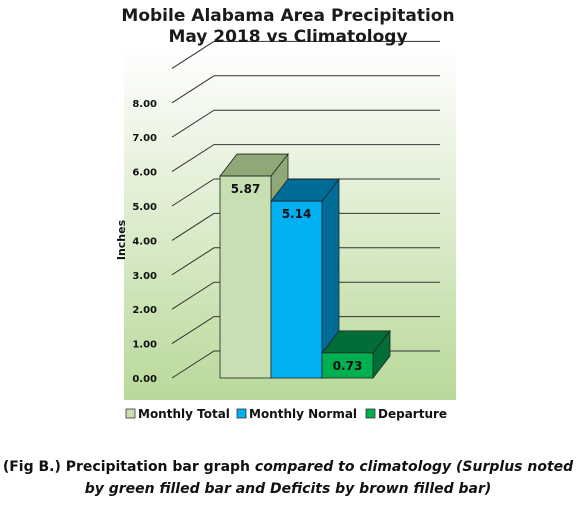  Describe the element at coordinates (128, 467) in the screenshot. I see `caption-prefix: (Fig B.) Precipitation bar graph` at that location.